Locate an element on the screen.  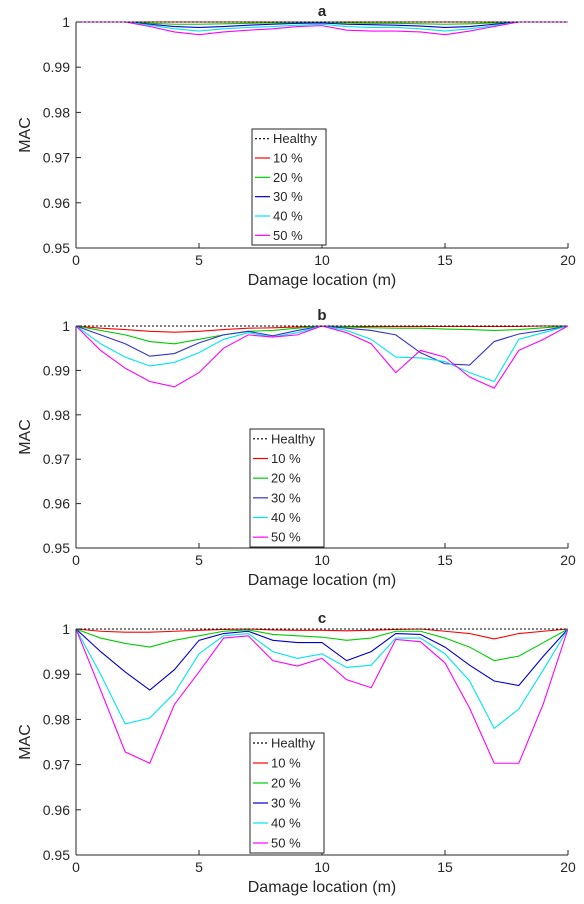
series-line-20pct is located at coordinates (322, 645).